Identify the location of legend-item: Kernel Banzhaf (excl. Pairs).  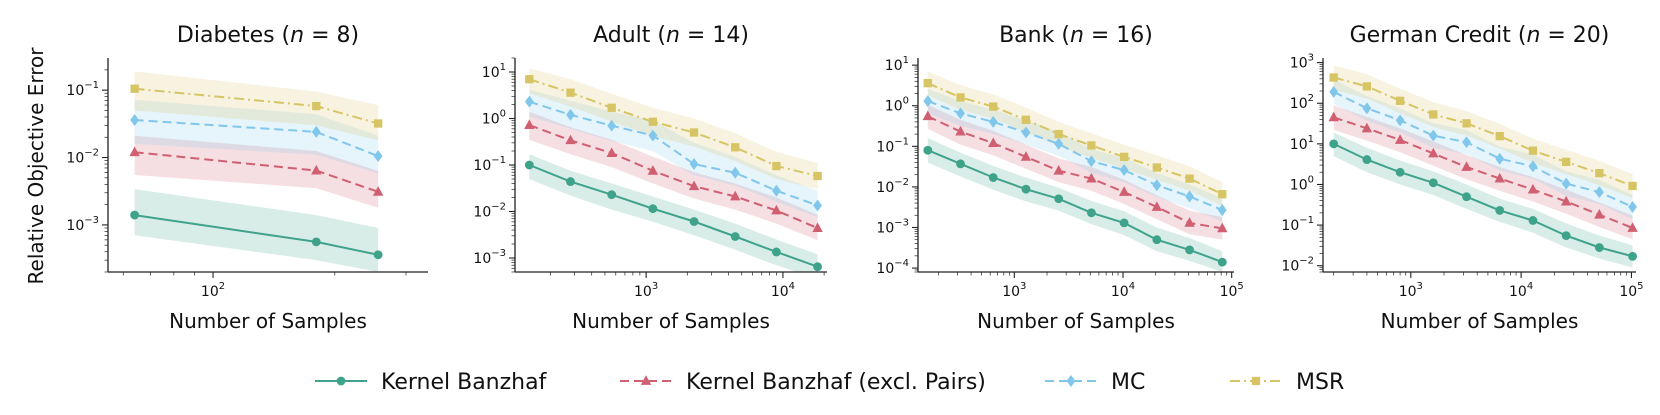
(803, 382).